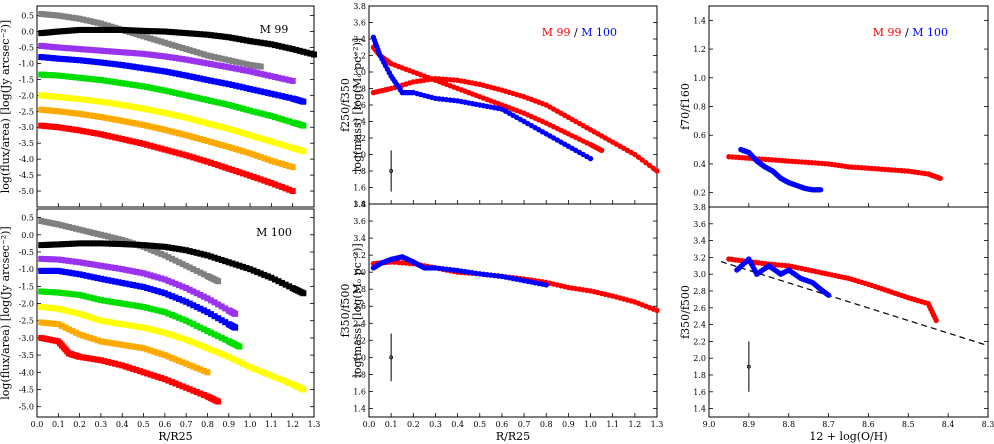  What do you see at coordinates (26, 269) in the screenshot?
I see `y-tick-label: -1.0` at bounding box center [26, 269].